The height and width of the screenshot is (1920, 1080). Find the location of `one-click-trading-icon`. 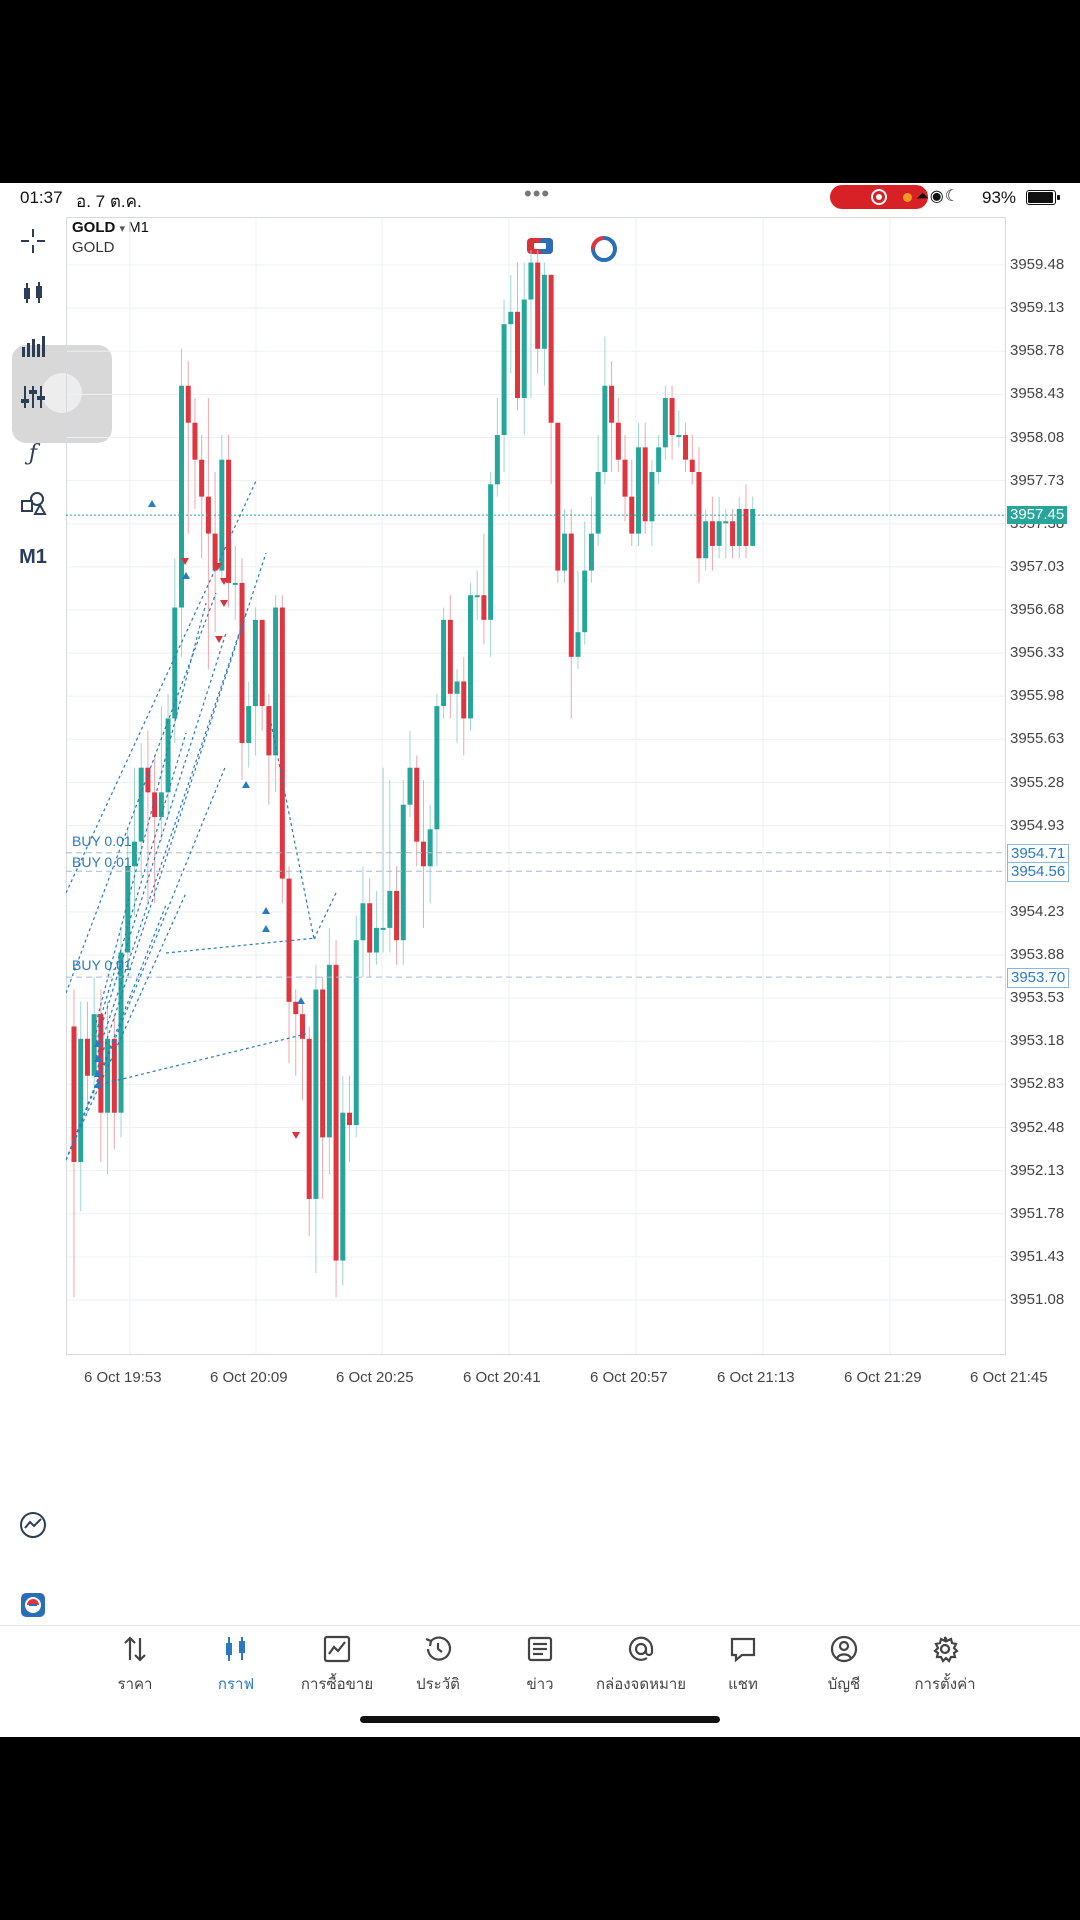

one-click-trading-icon is located at coordinates (539, 246).